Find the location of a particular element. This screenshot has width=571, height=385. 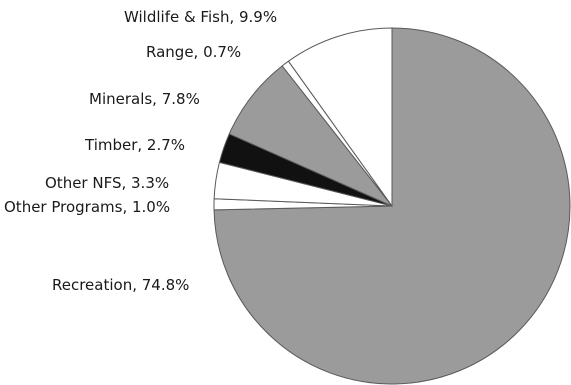

label-wildlife-fish: Wildlife & Fish, 9.9% is located at coordinates (201, 17).